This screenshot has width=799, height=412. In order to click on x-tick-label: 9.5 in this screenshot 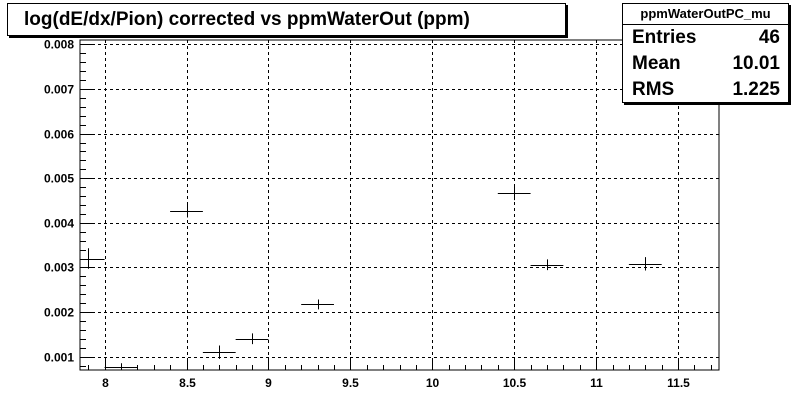, I will do `click(350, 383)`.